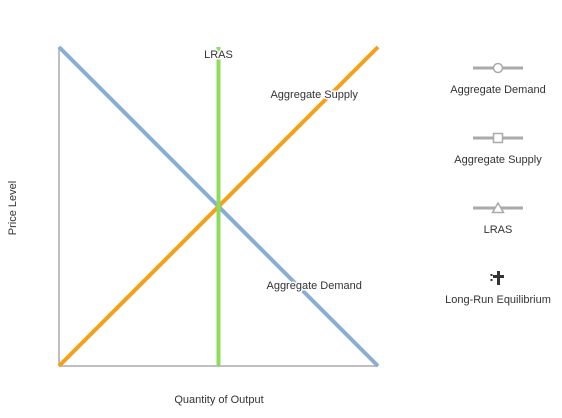 The height and width of the screenshot is (418, 562). Describe the element at coordinates (498, 300) in the screenshot. I see `tool-label: Long-Run Equilibrium` at that location.